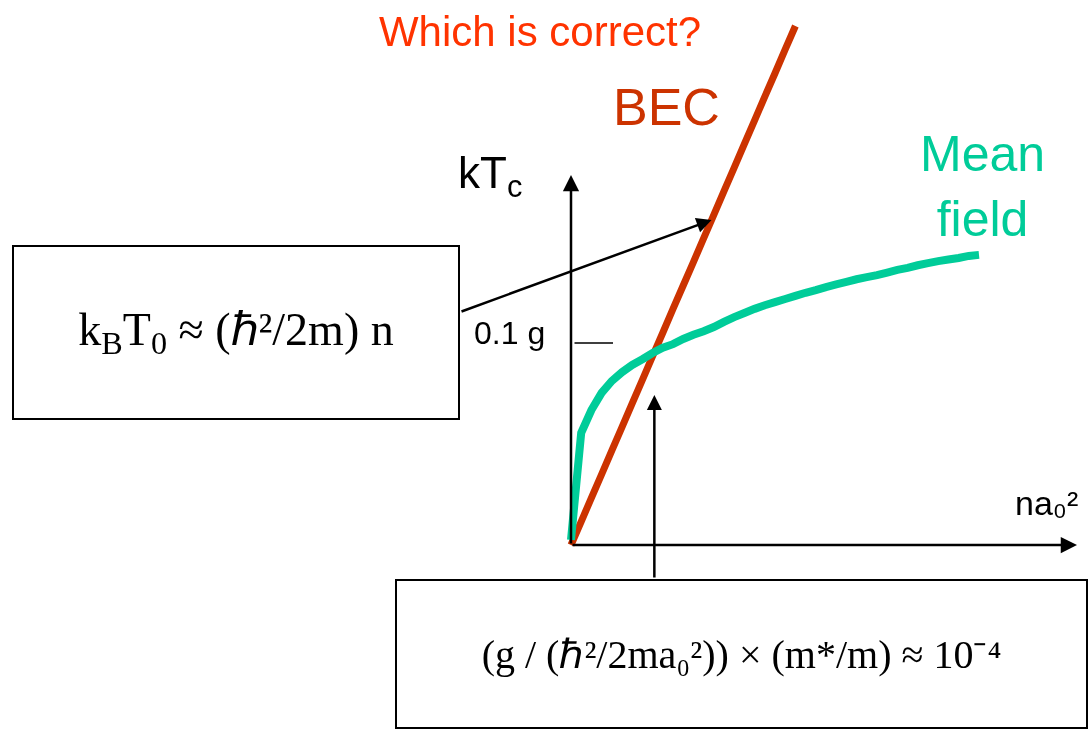  Describe the element at coordinates (1047, 503) in the screenshot. I see `x-axis-title: na₀²` at that location.